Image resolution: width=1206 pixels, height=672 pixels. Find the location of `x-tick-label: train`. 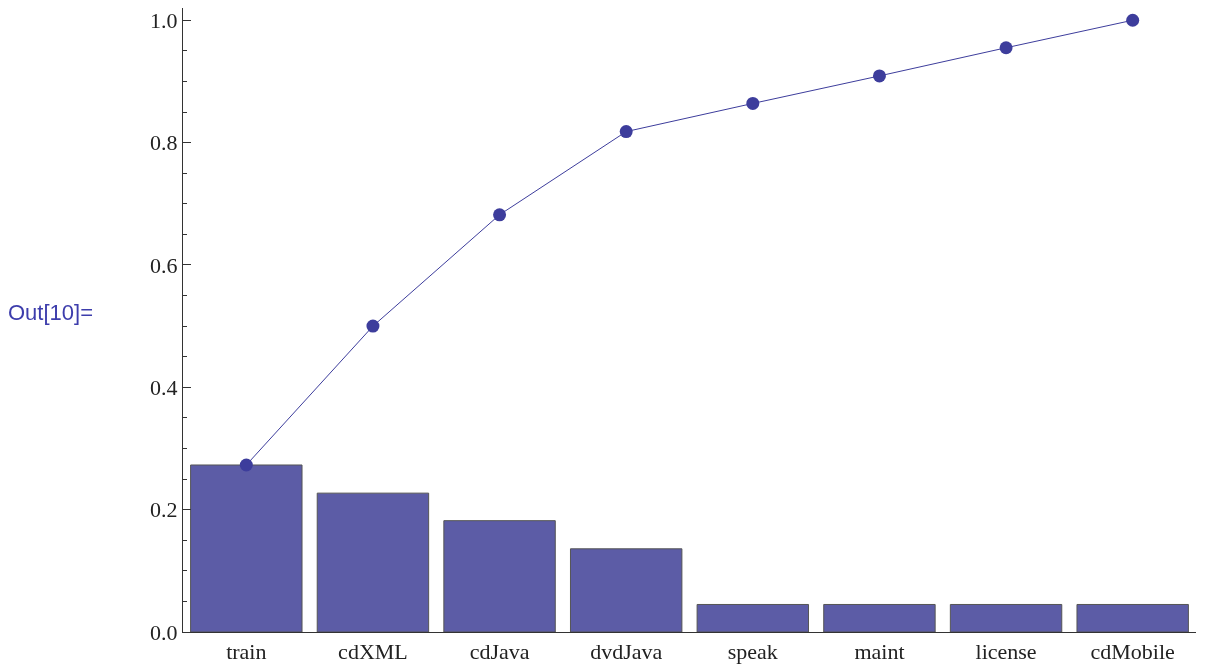

x-tick-label: train is located at coordinates (246, 652).